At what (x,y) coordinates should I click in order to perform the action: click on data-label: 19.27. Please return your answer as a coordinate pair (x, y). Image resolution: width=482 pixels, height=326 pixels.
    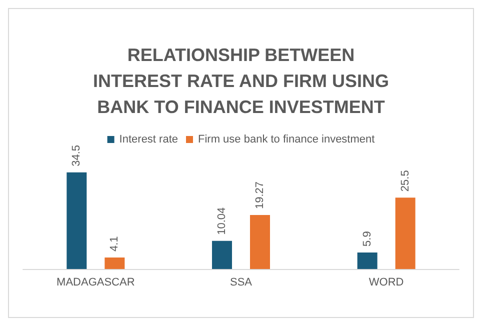
    Looking at the image, I should click on (260, 196).